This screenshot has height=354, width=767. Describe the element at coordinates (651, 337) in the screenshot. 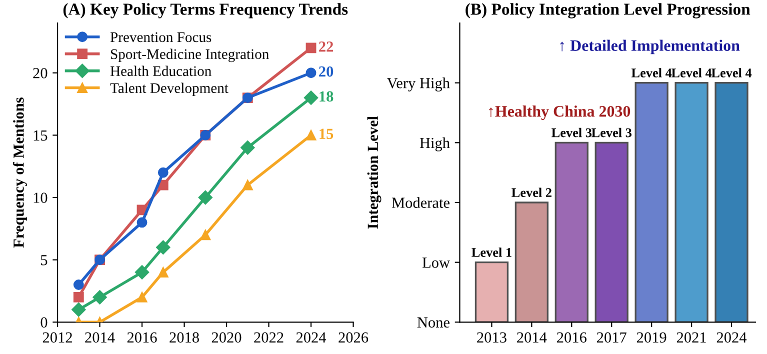

I see `x-tick-label: 2019` at that location.